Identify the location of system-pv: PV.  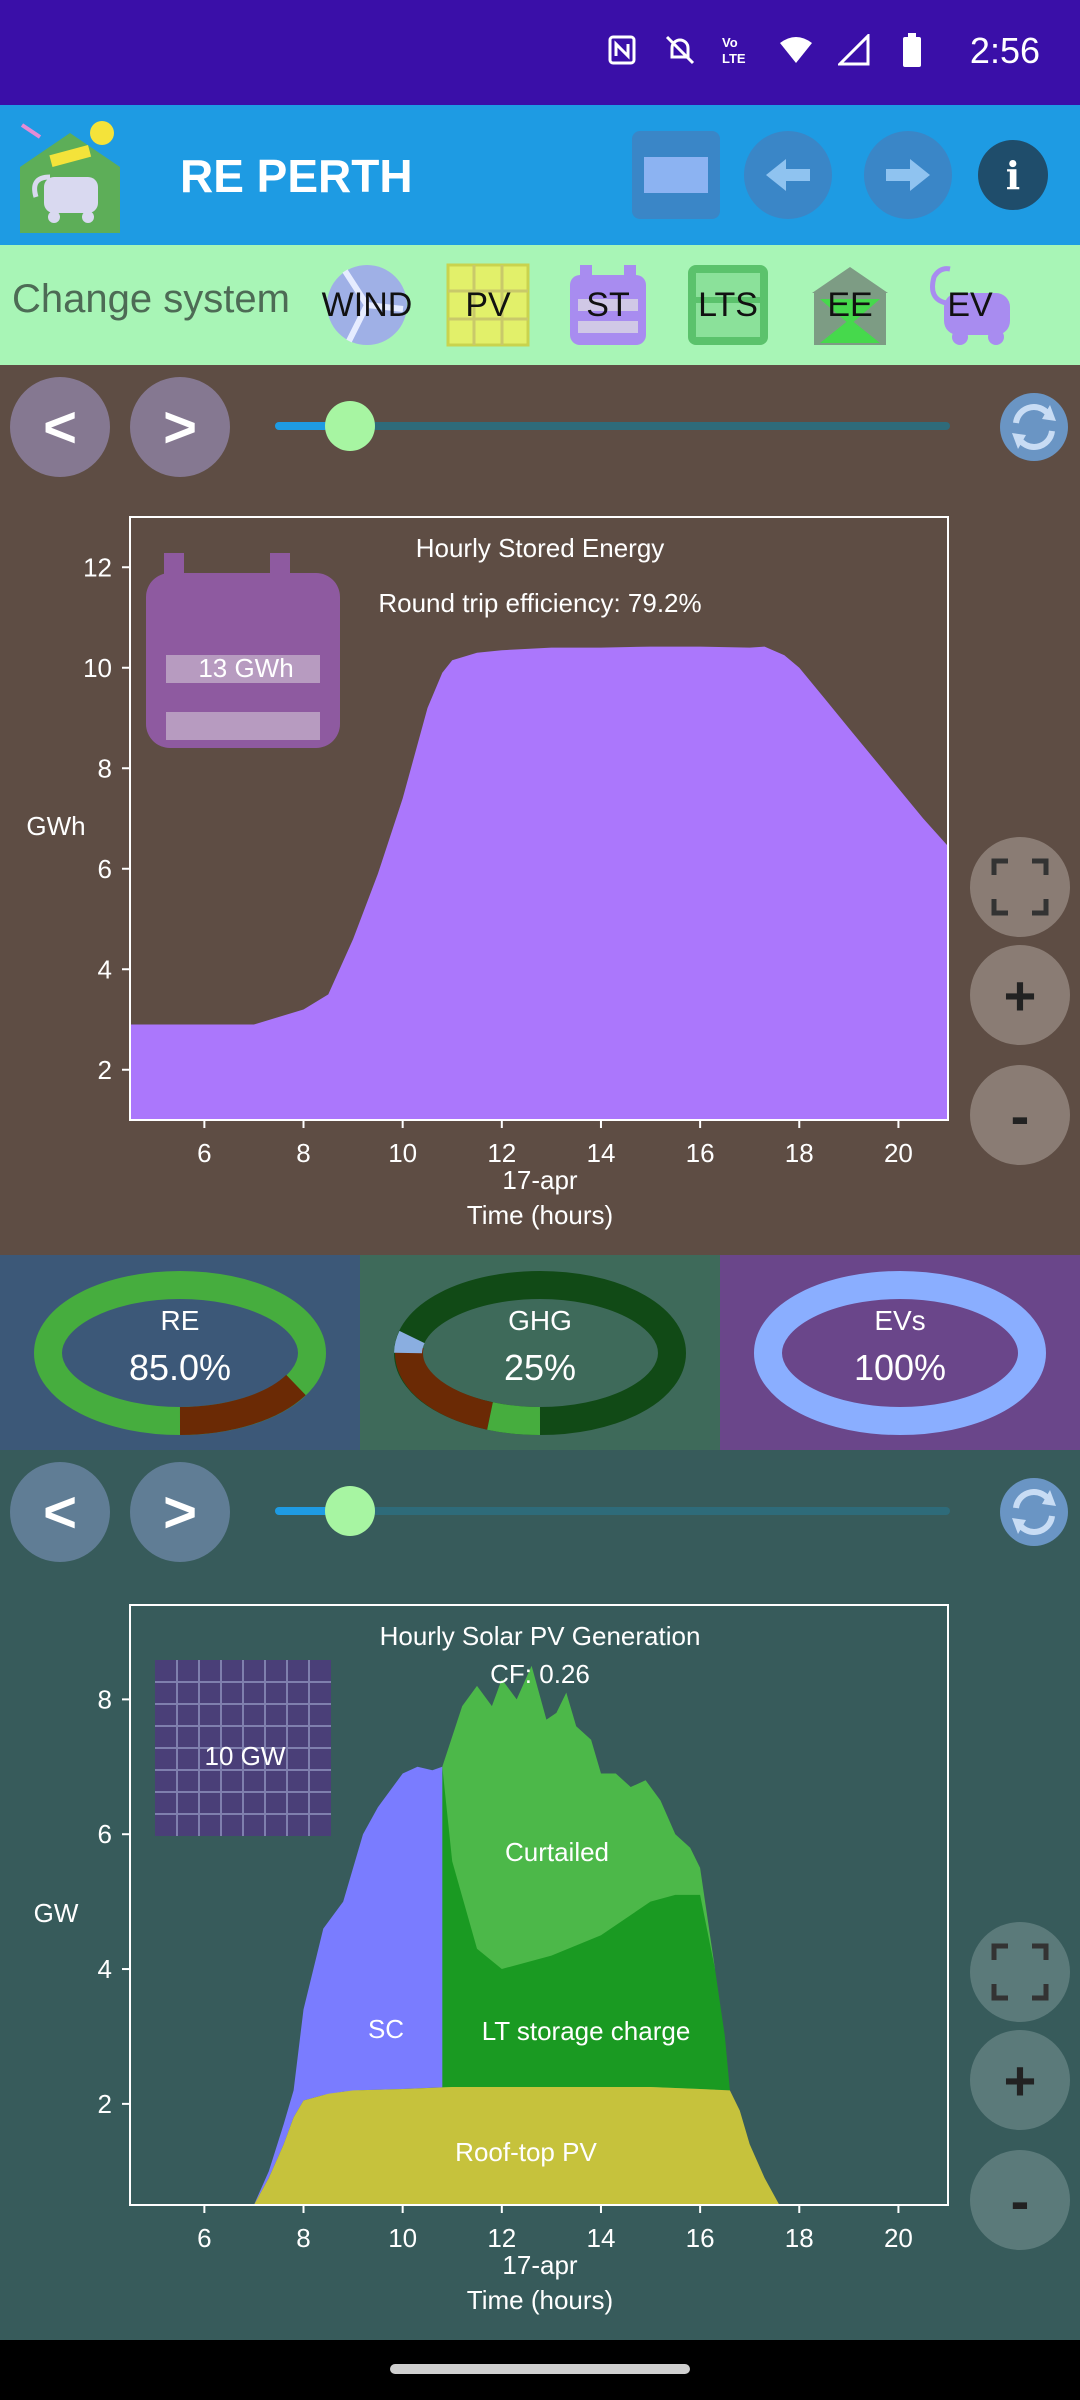
(488, 305).